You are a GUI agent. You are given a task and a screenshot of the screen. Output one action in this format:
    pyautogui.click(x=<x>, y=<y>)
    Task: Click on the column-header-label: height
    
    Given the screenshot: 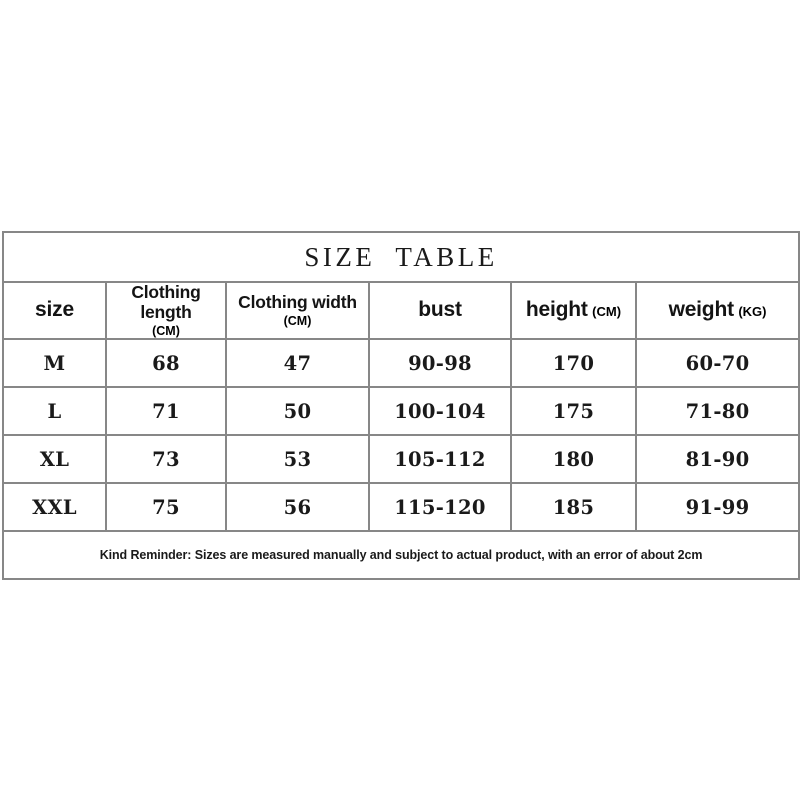 What is the action you would take?
    pyautogui.click(x=556, y=310)
    